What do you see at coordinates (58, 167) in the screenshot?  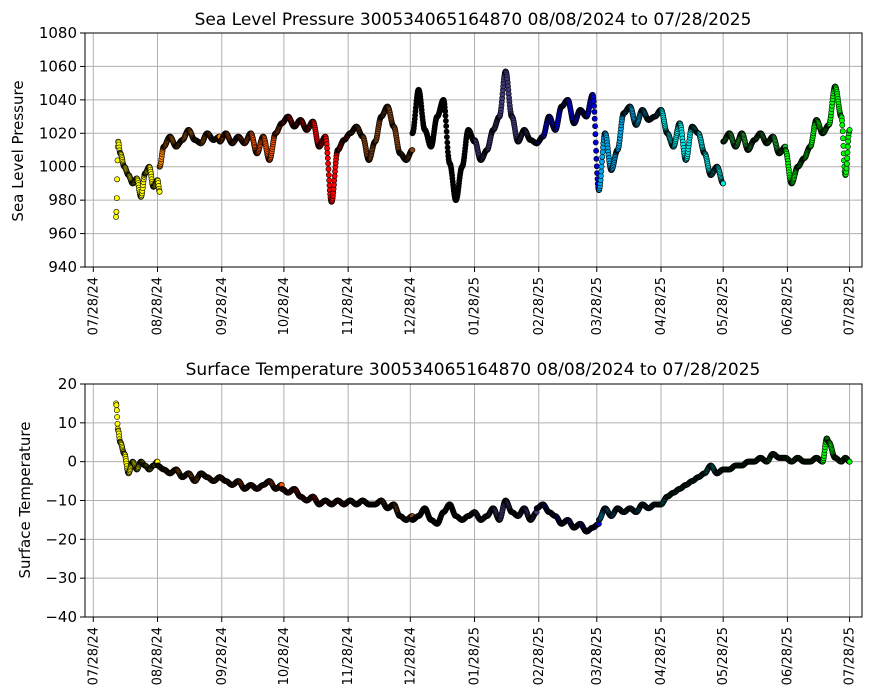 I see `pressure-y-tick-label: 1000` at bounding box center [58, 167].